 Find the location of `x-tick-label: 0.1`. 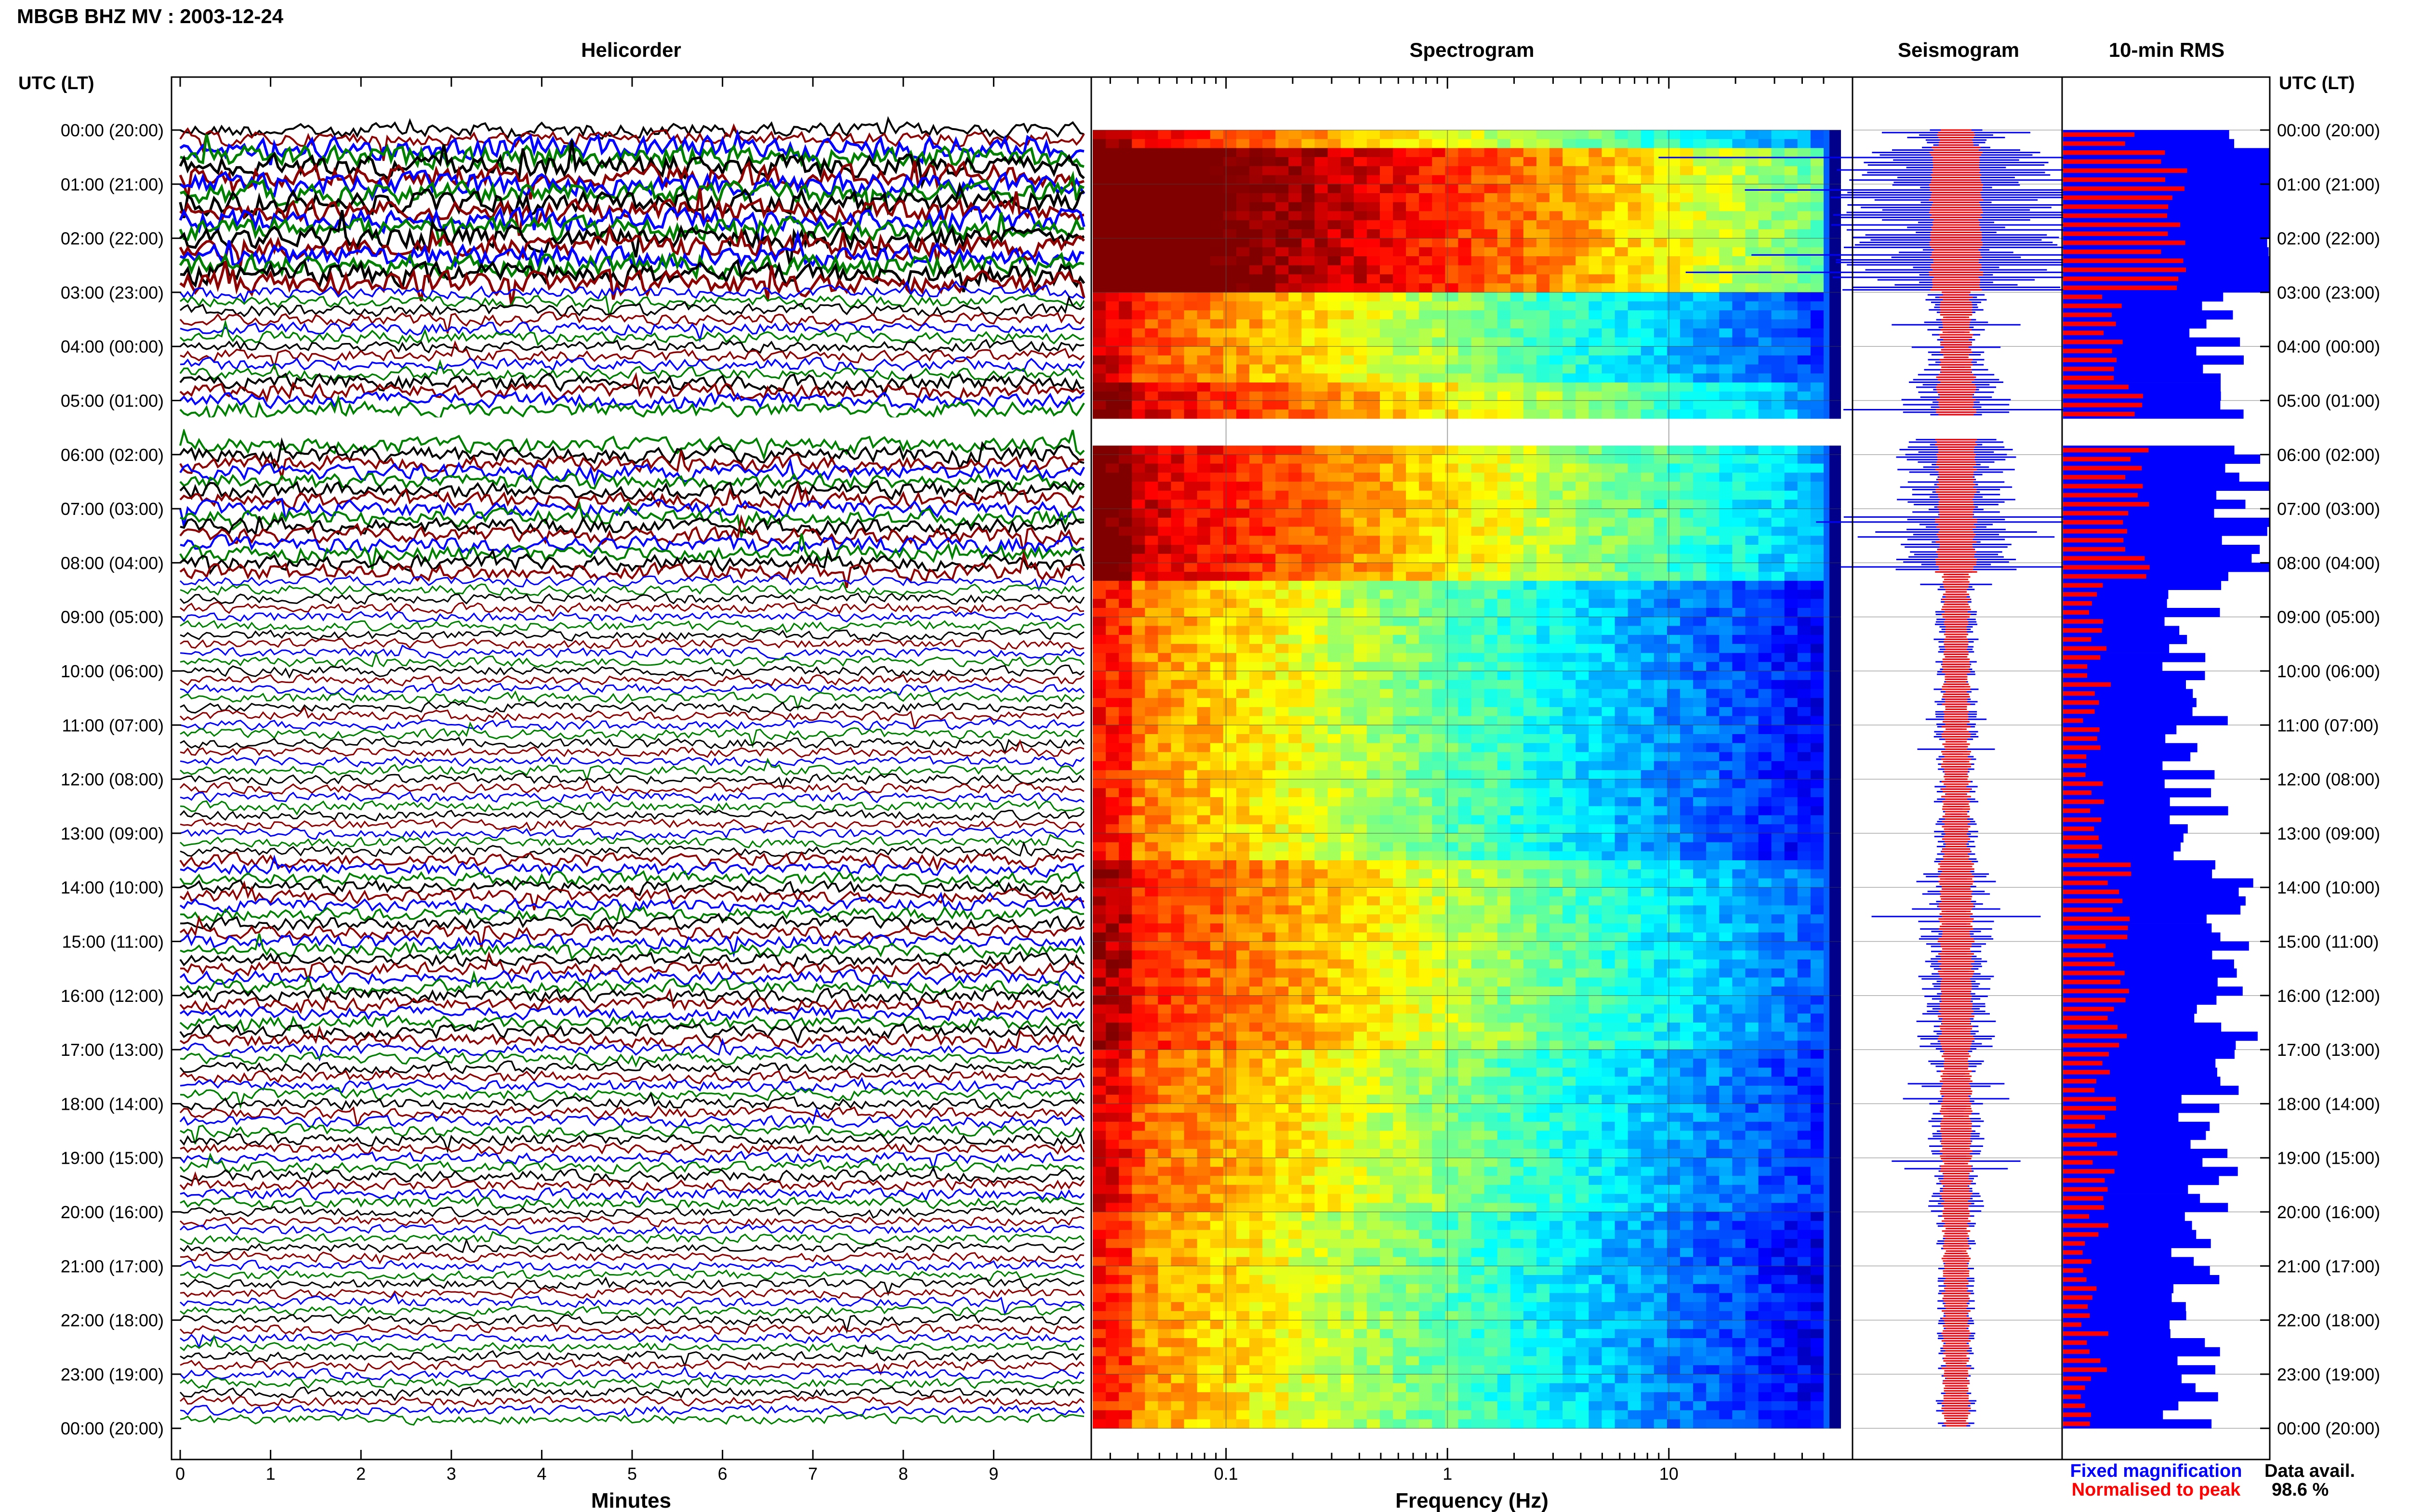

x-tick-label: 0.1 is located at coordinates (1226, 1474).